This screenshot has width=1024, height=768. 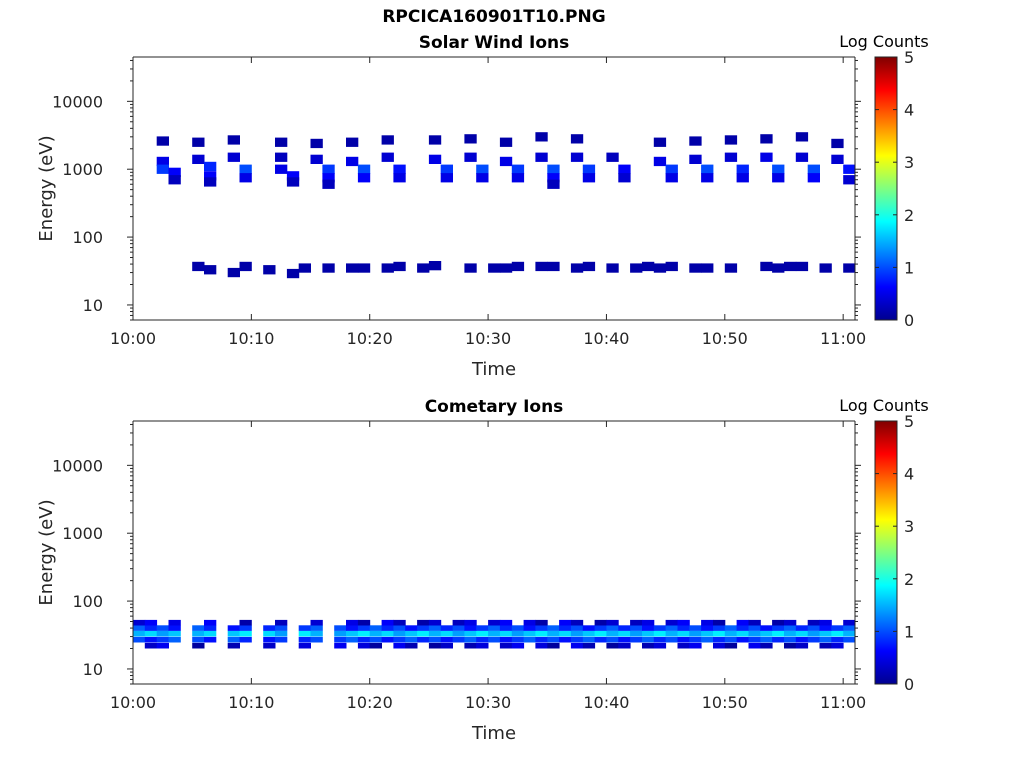 I want to click on y-tick-label: 10000, so click(x=77, y=101).